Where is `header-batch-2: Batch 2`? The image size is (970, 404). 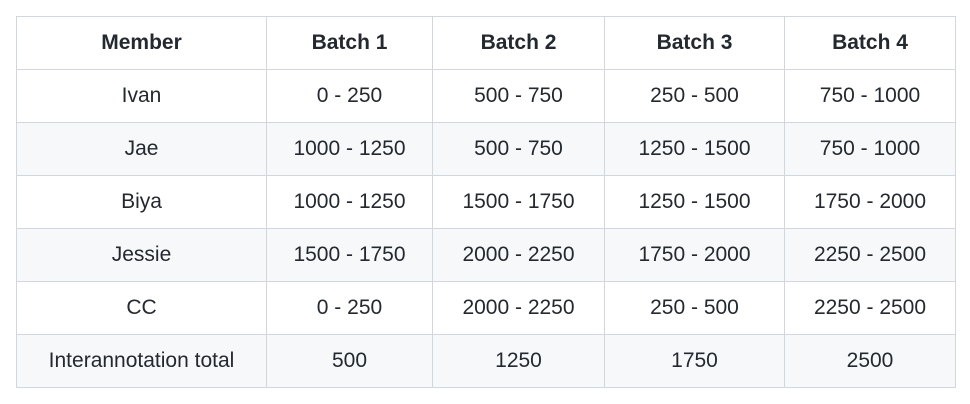
header-batch-2: Batch 2 is located at coordinates (518, 43).